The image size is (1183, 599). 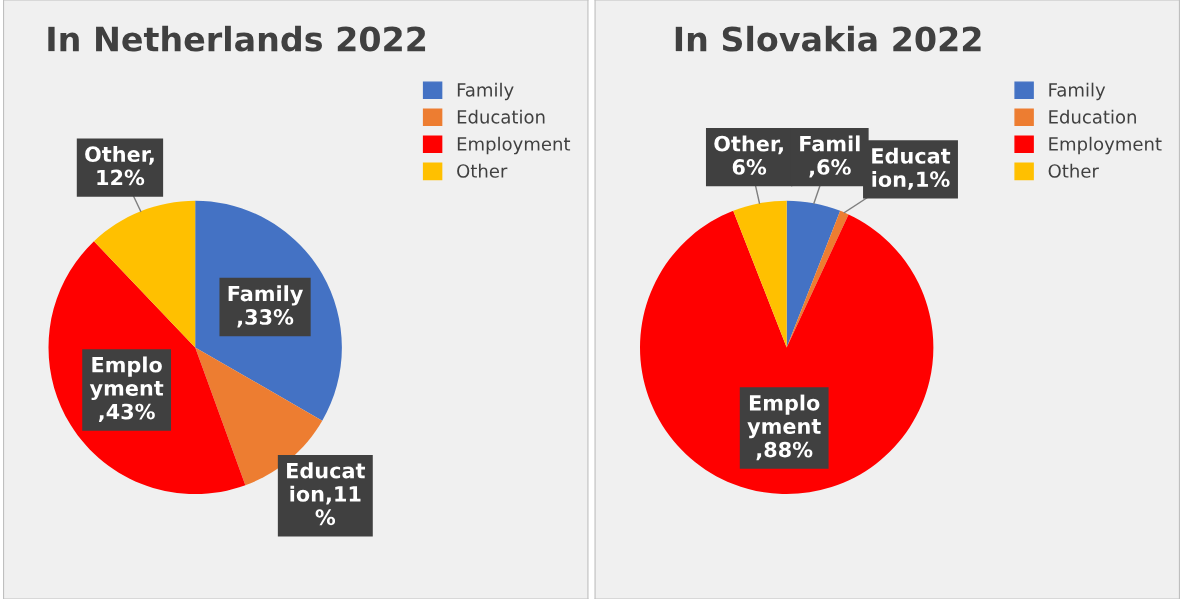 I want to click on data-label: Family ,33%, so click(x=266, y=306).